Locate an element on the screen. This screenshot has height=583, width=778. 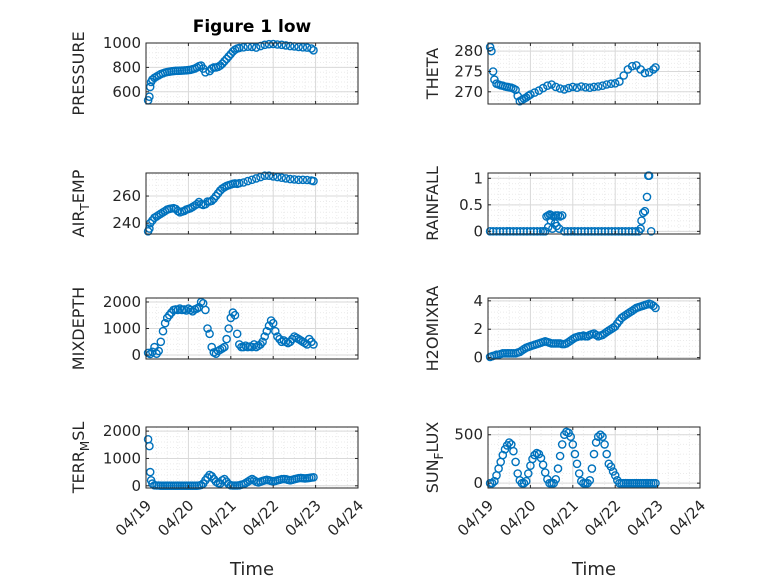
y-tick-label: 1 is located at coordinates (478, 178).